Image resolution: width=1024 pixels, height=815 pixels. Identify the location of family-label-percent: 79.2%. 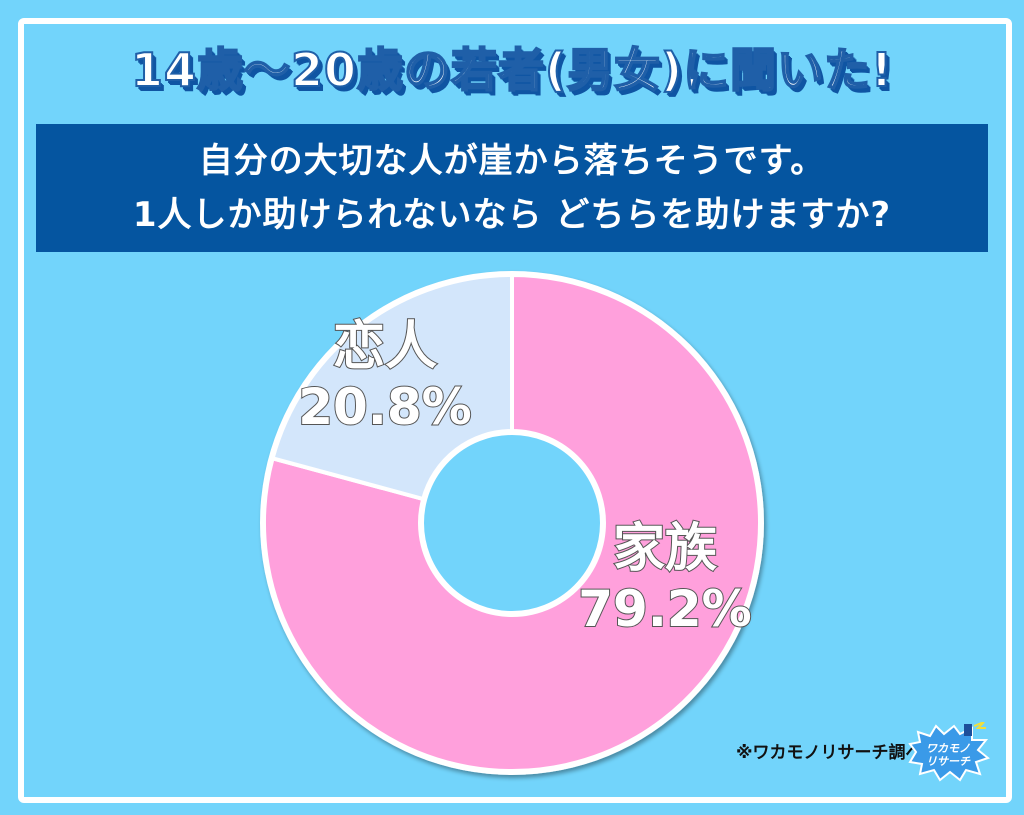
(664, 609).